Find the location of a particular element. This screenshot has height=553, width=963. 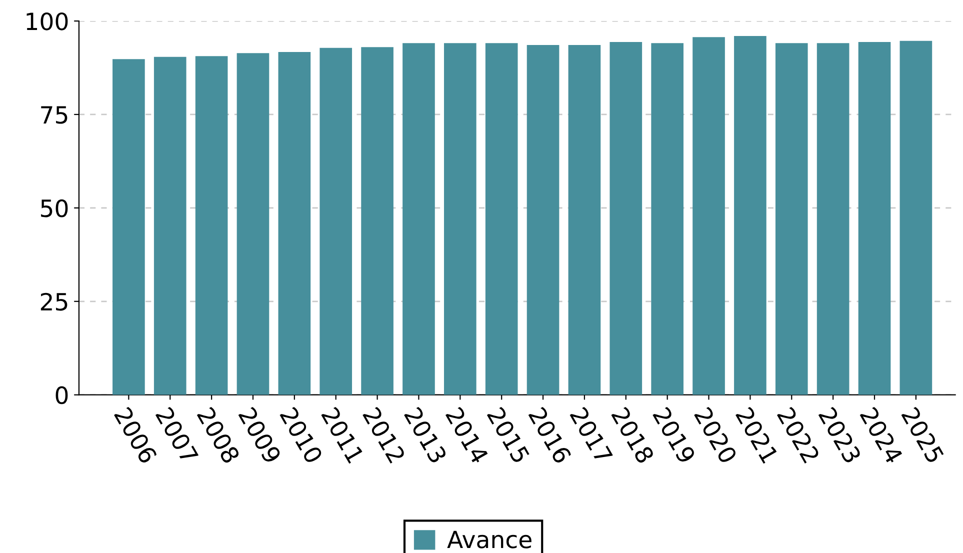

y-tick-label: 100 is located at coordinates (47, 21).